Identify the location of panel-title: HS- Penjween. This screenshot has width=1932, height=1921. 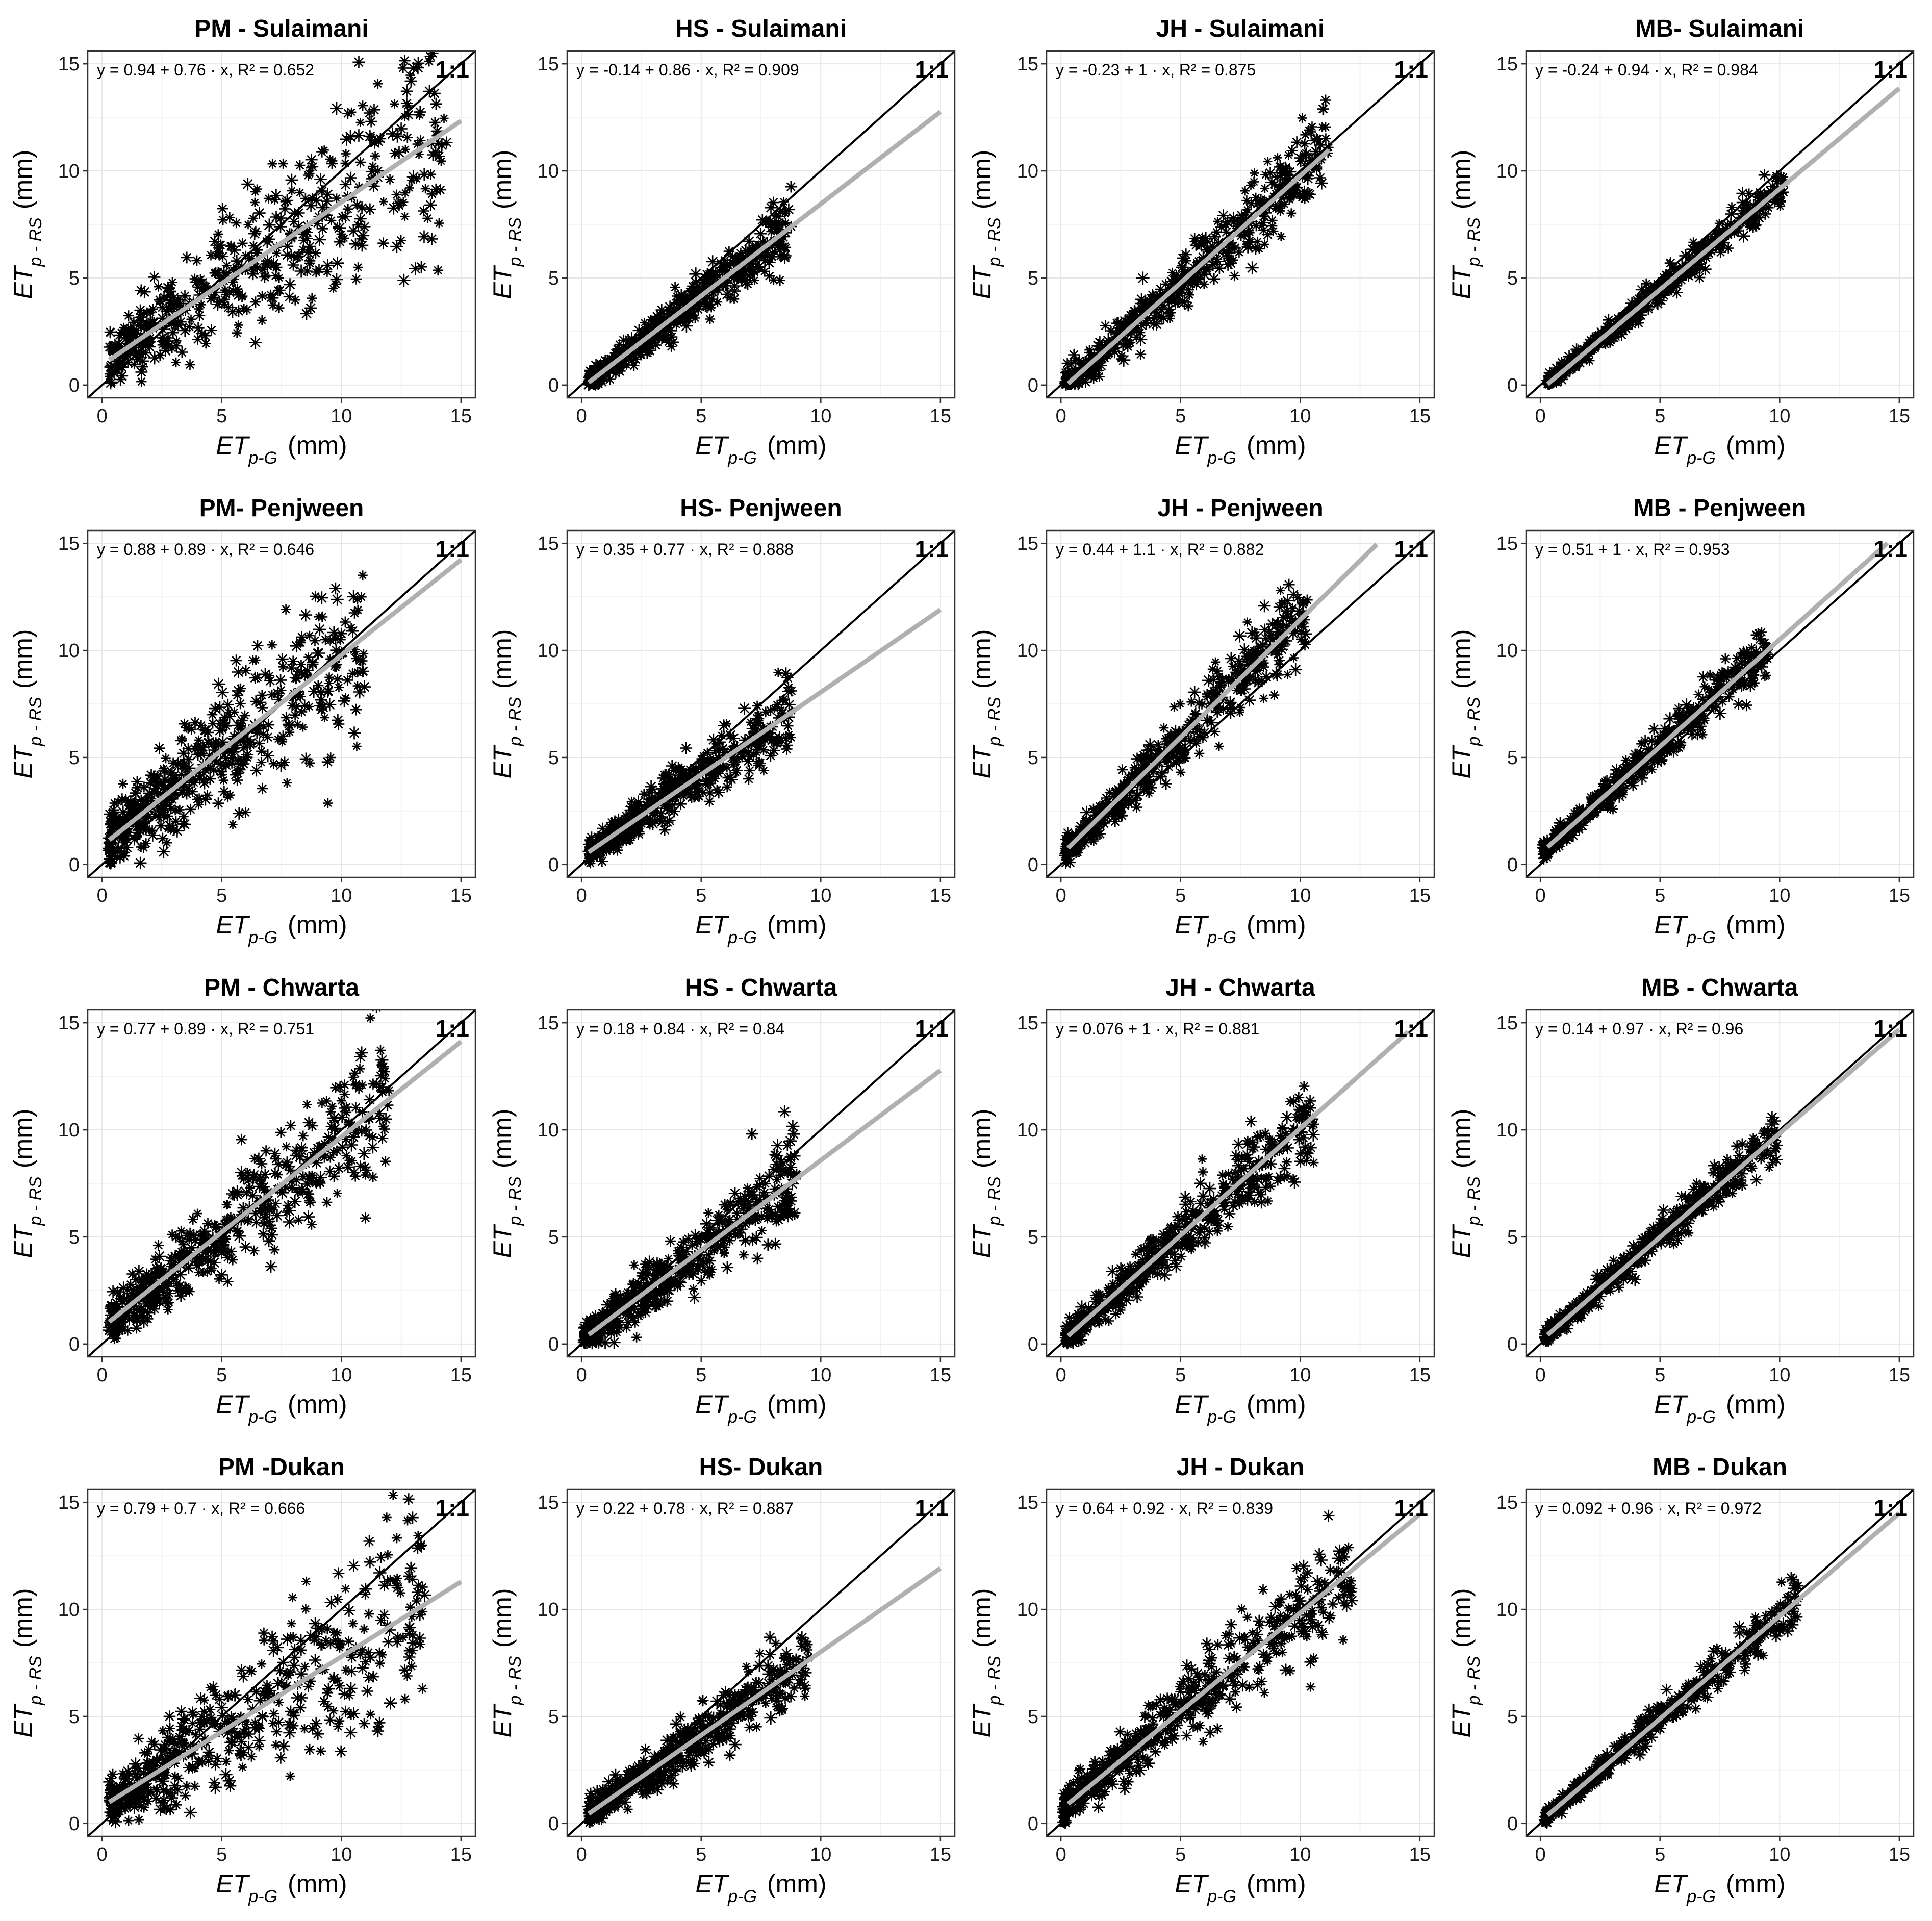
(761, 509).